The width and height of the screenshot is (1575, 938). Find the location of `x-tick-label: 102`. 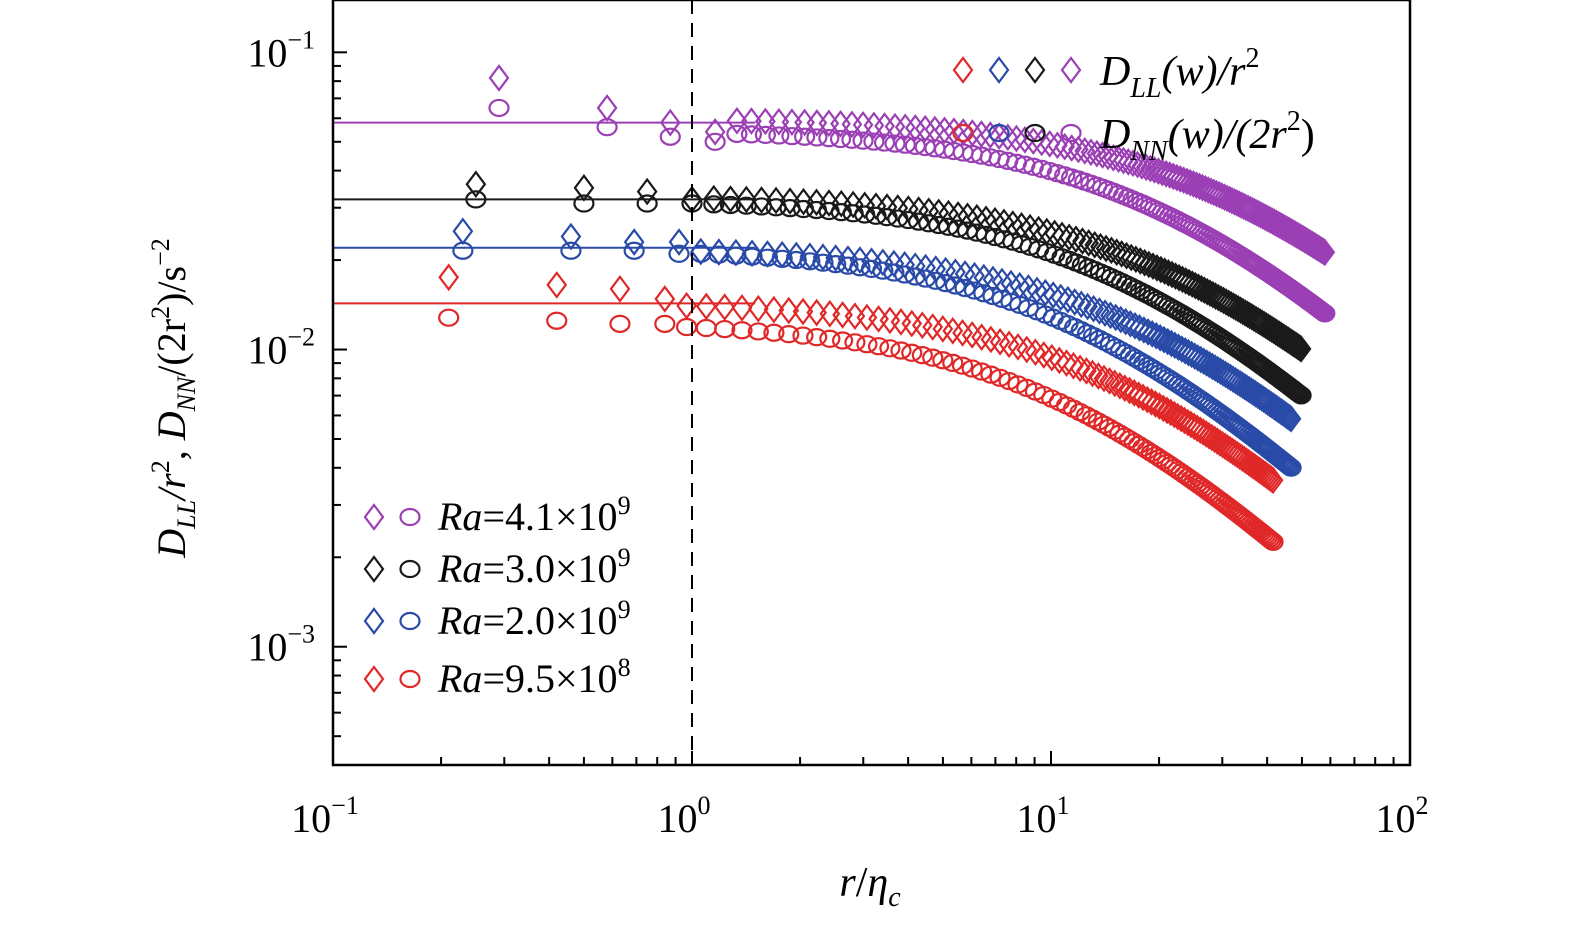

x-tick-label: 102 is located at coordinates (1402, 816).